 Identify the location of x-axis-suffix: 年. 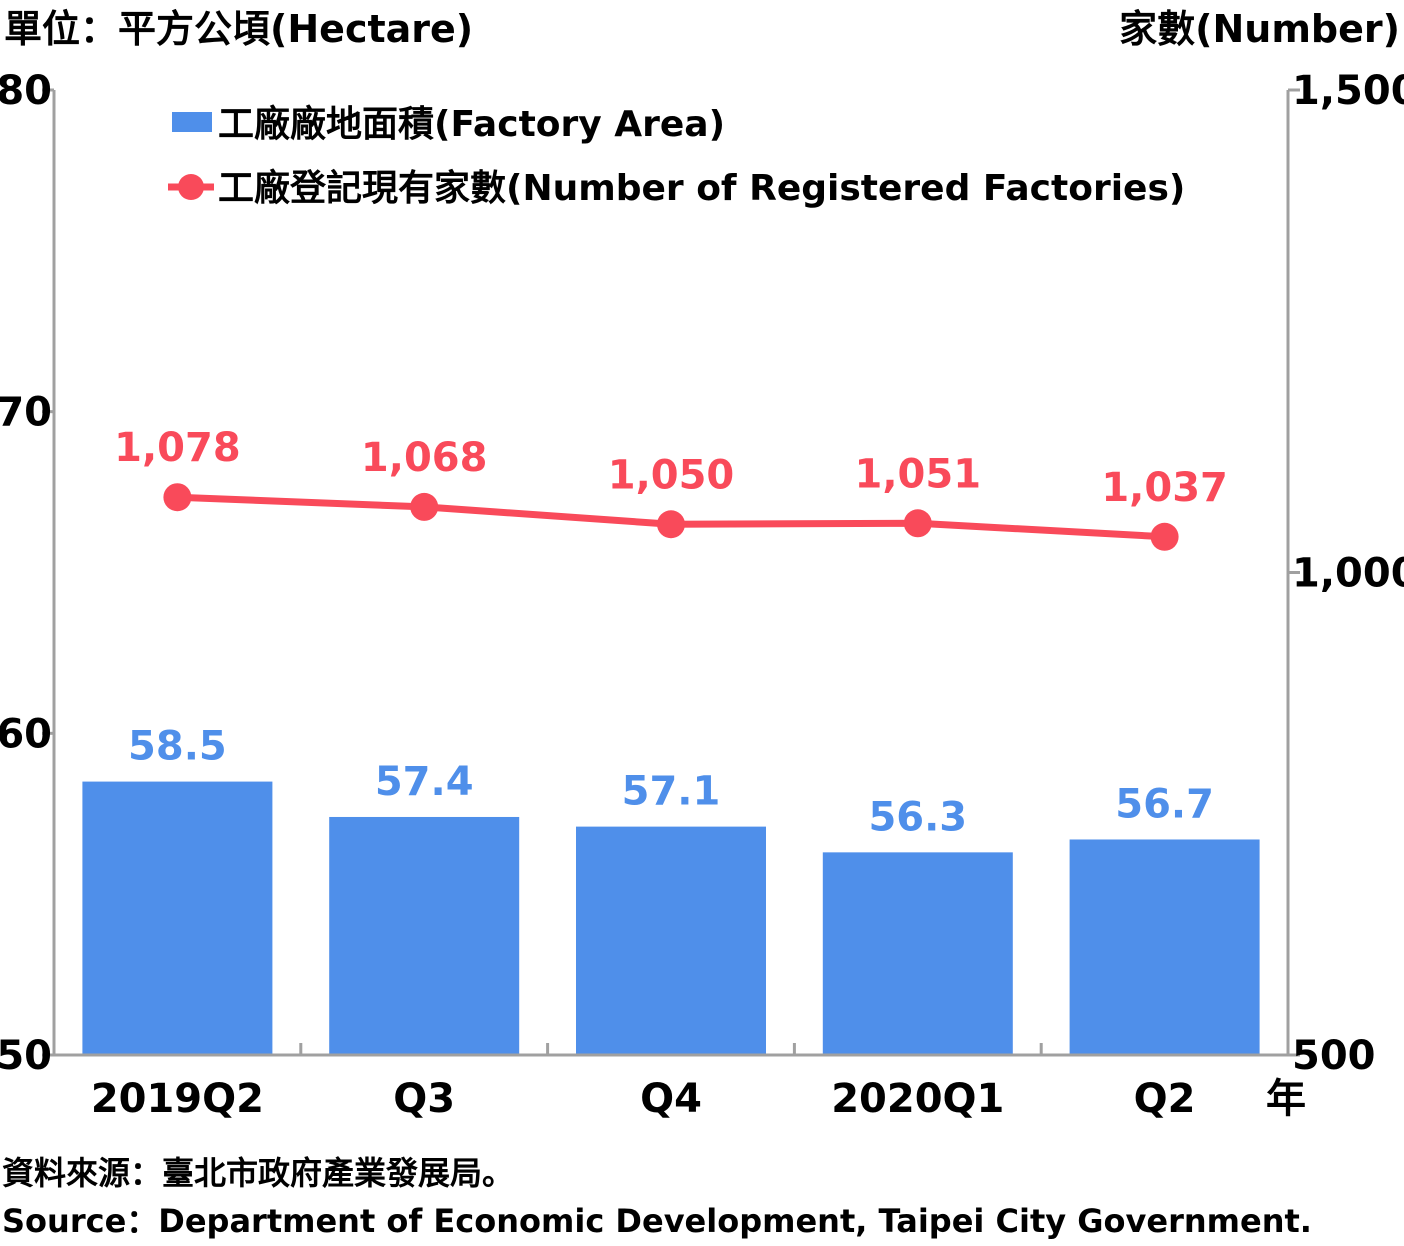
(1286, 1099).